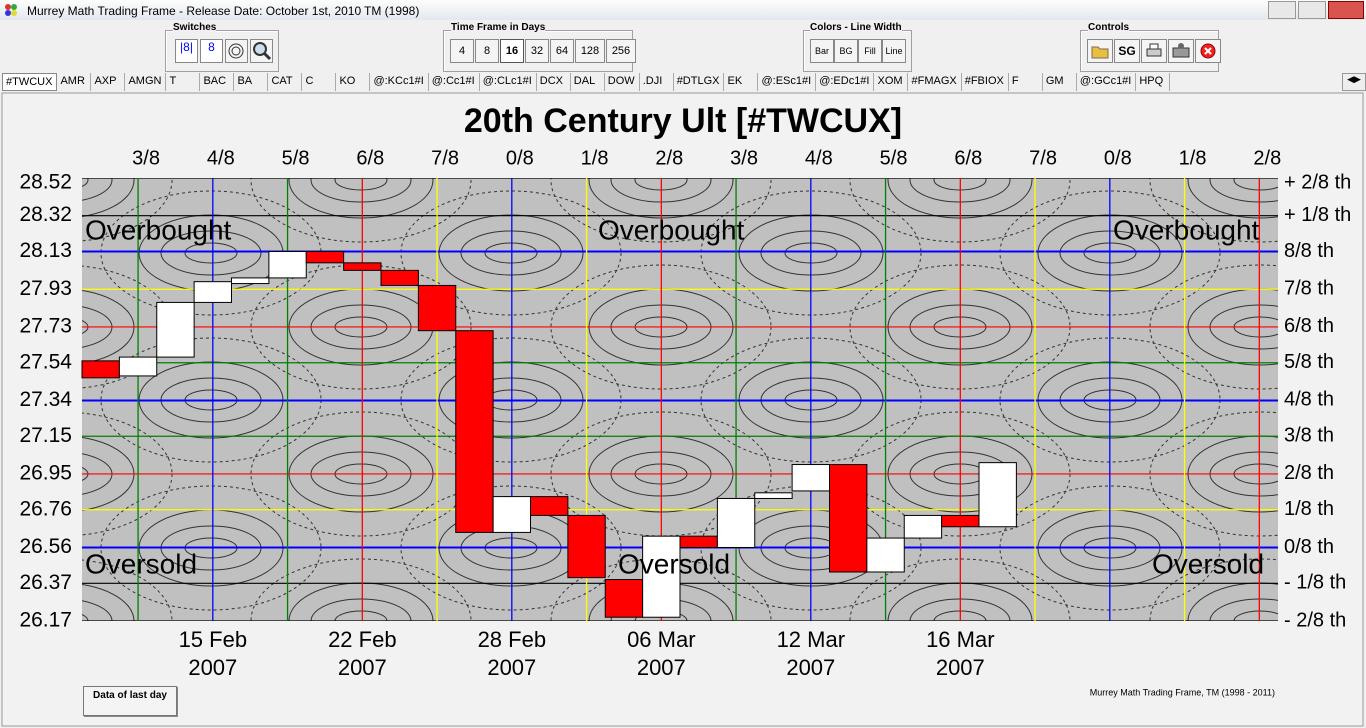  What do you see at coordinates (1153, 82) in the screenshot?
I see `ticker-tab: HPQ` at bounding box center [1153, 82].